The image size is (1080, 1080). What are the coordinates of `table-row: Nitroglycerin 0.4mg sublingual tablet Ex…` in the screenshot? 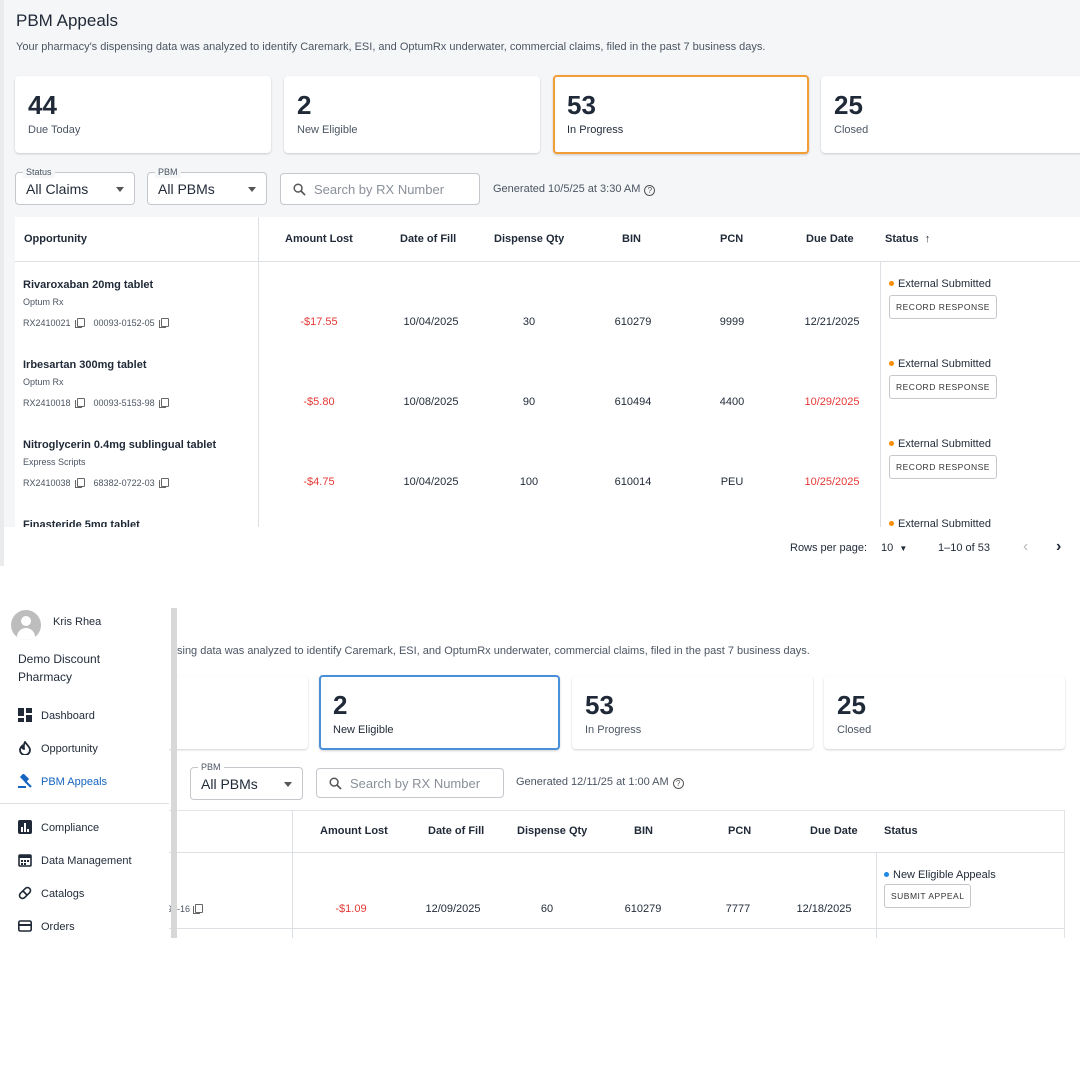 It's located at (547, 463).